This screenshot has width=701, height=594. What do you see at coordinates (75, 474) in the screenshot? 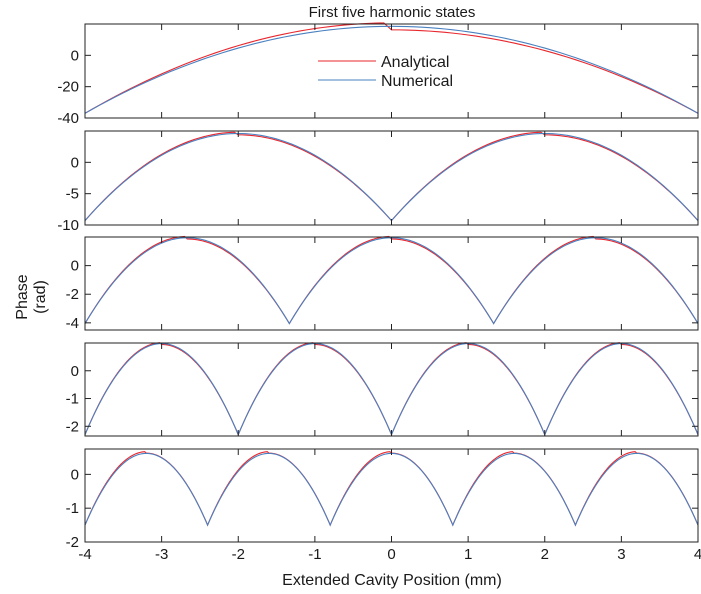
I see `y-tick-label-h5: 0` at bounding box center [75, 474].